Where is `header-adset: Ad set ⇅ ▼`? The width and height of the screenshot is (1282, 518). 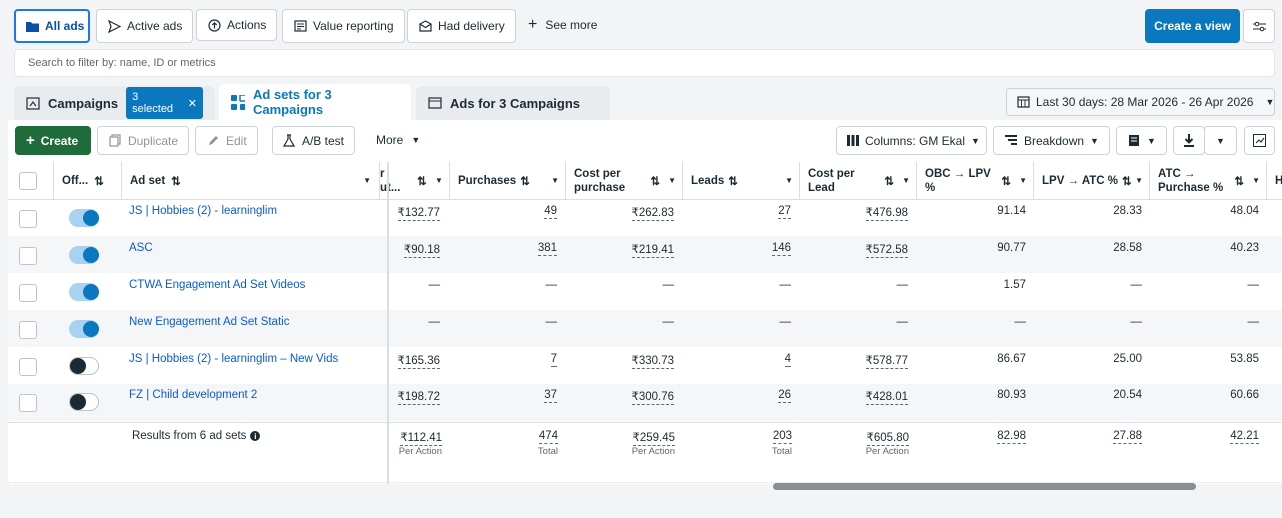 header-adset: Ad set ⇅ ▼ is located at coordinates (251, 181).